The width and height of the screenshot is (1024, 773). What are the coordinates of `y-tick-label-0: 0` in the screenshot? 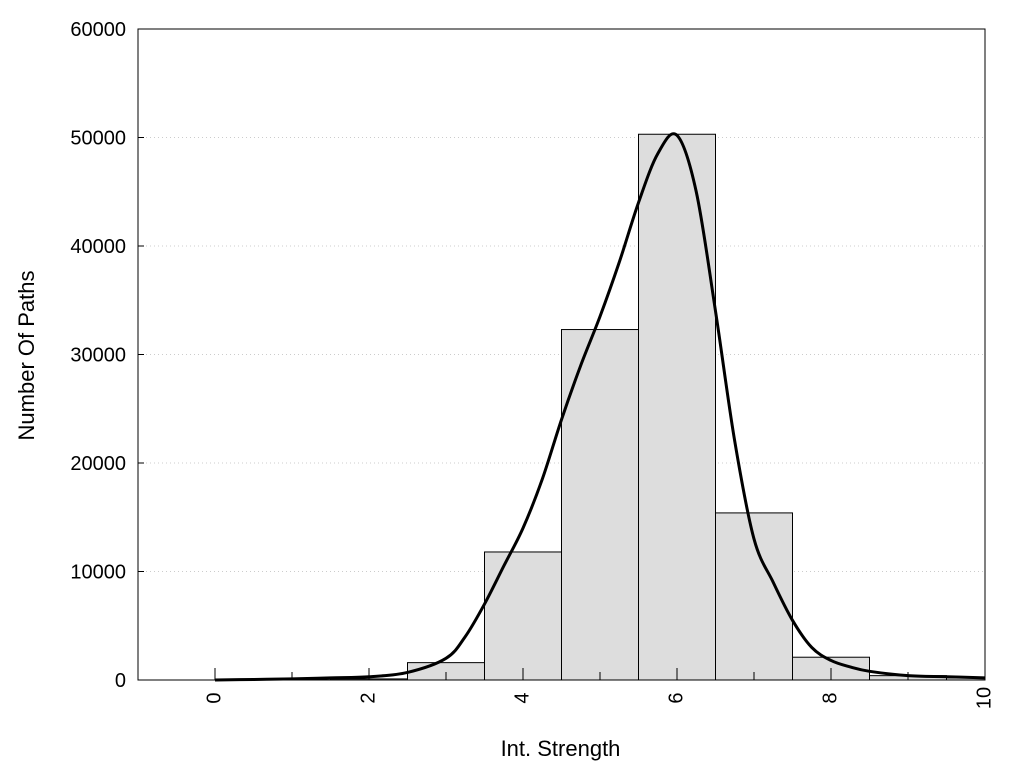 It's located at (120, 681).